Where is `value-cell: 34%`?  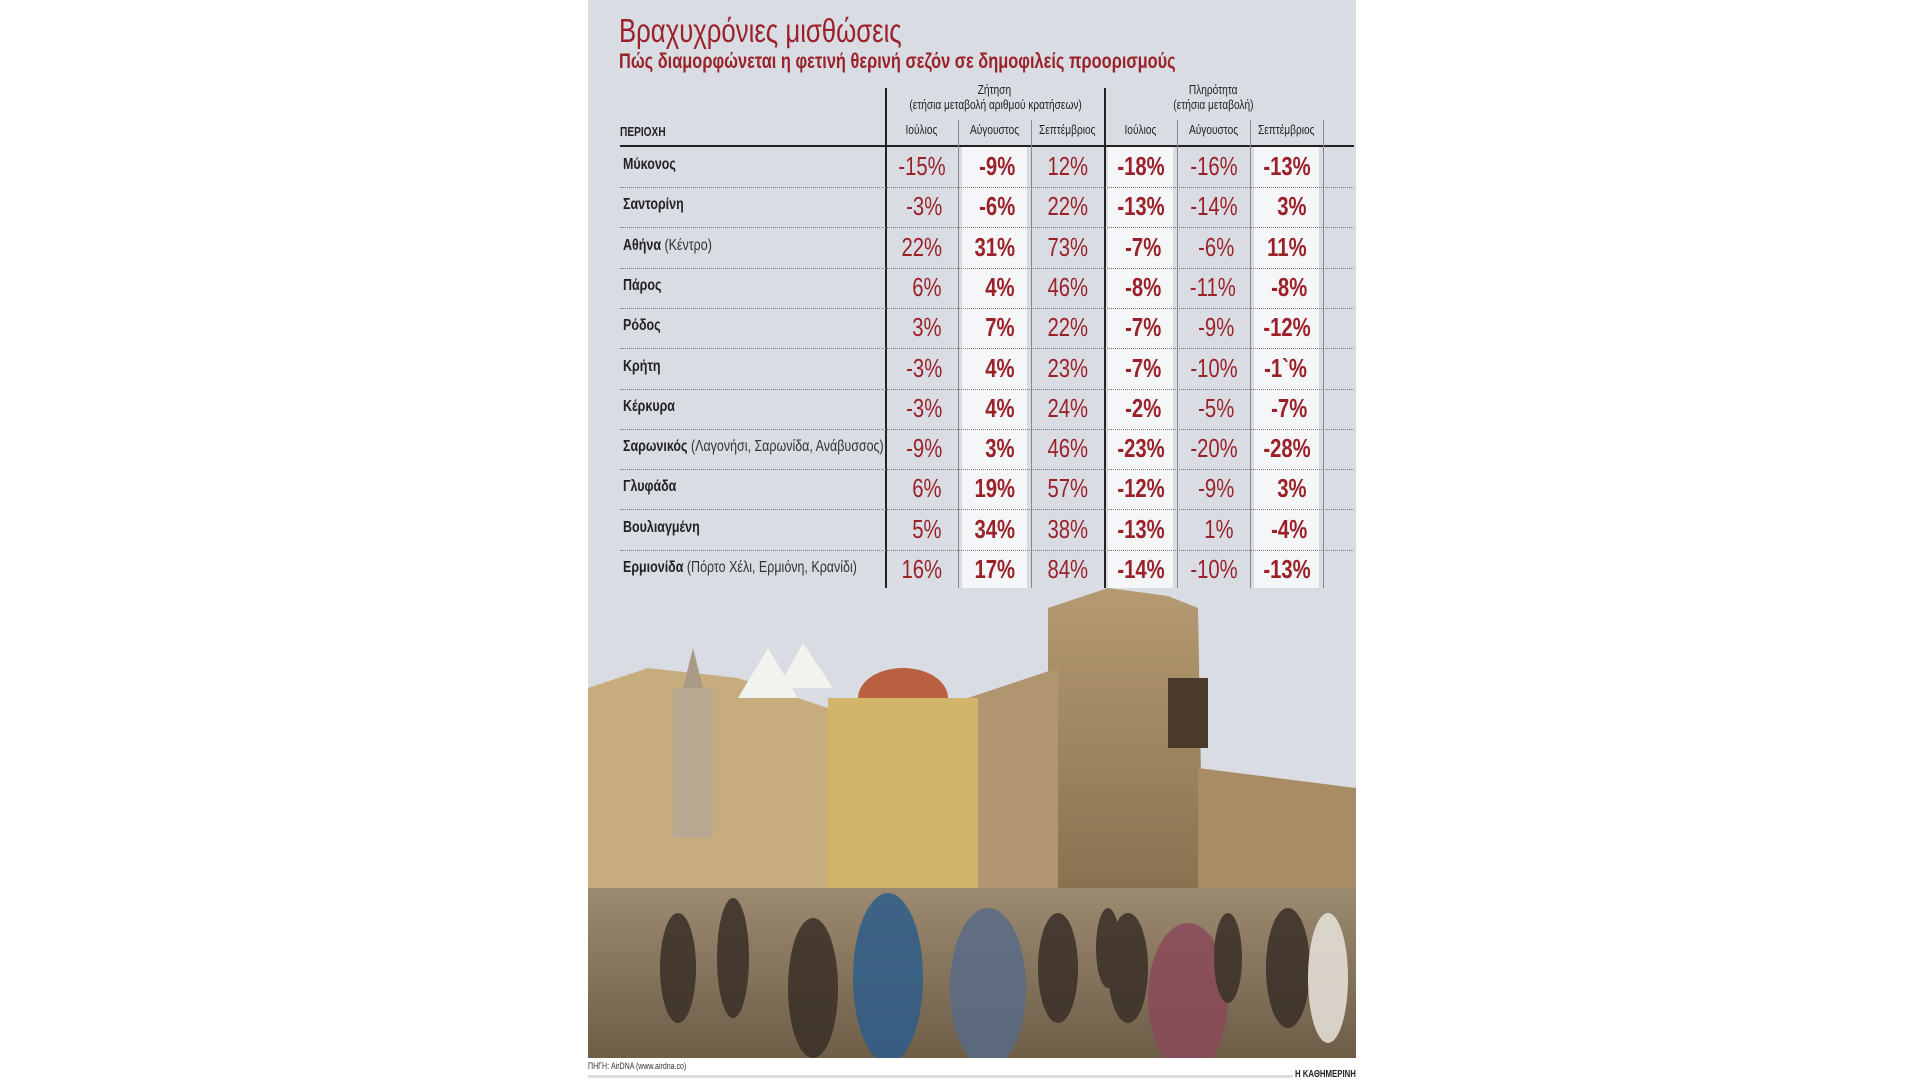
value-cell: 34% is located at coordinates (994, 528).